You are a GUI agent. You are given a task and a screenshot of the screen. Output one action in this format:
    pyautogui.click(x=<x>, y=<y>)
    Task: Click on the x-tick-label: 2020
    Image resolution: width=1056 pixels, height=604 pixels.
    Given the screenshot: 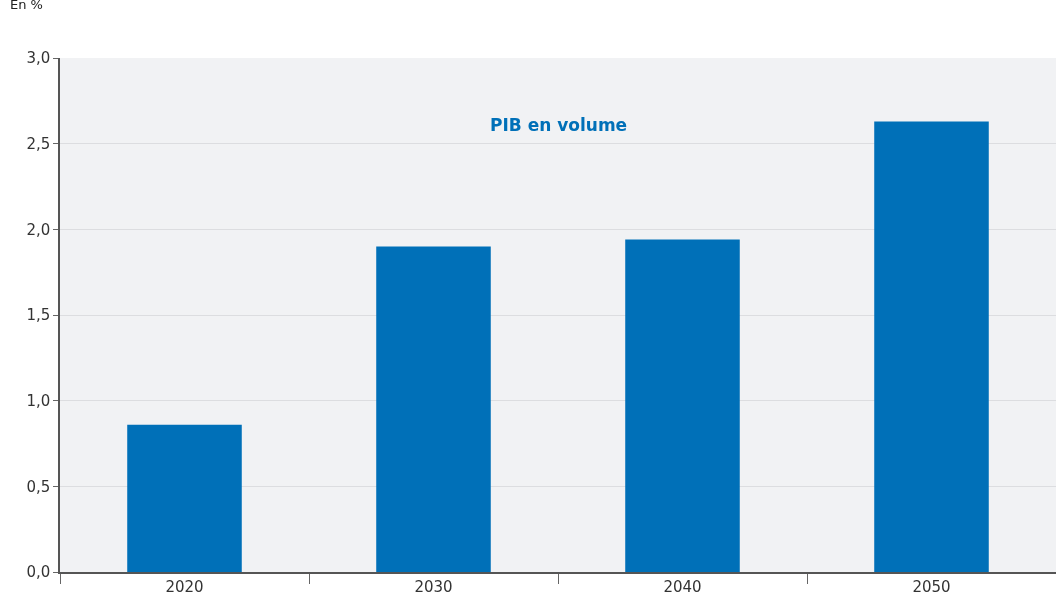 What is the action you would take?
    pyautogui.click(x=184, y=586)
    